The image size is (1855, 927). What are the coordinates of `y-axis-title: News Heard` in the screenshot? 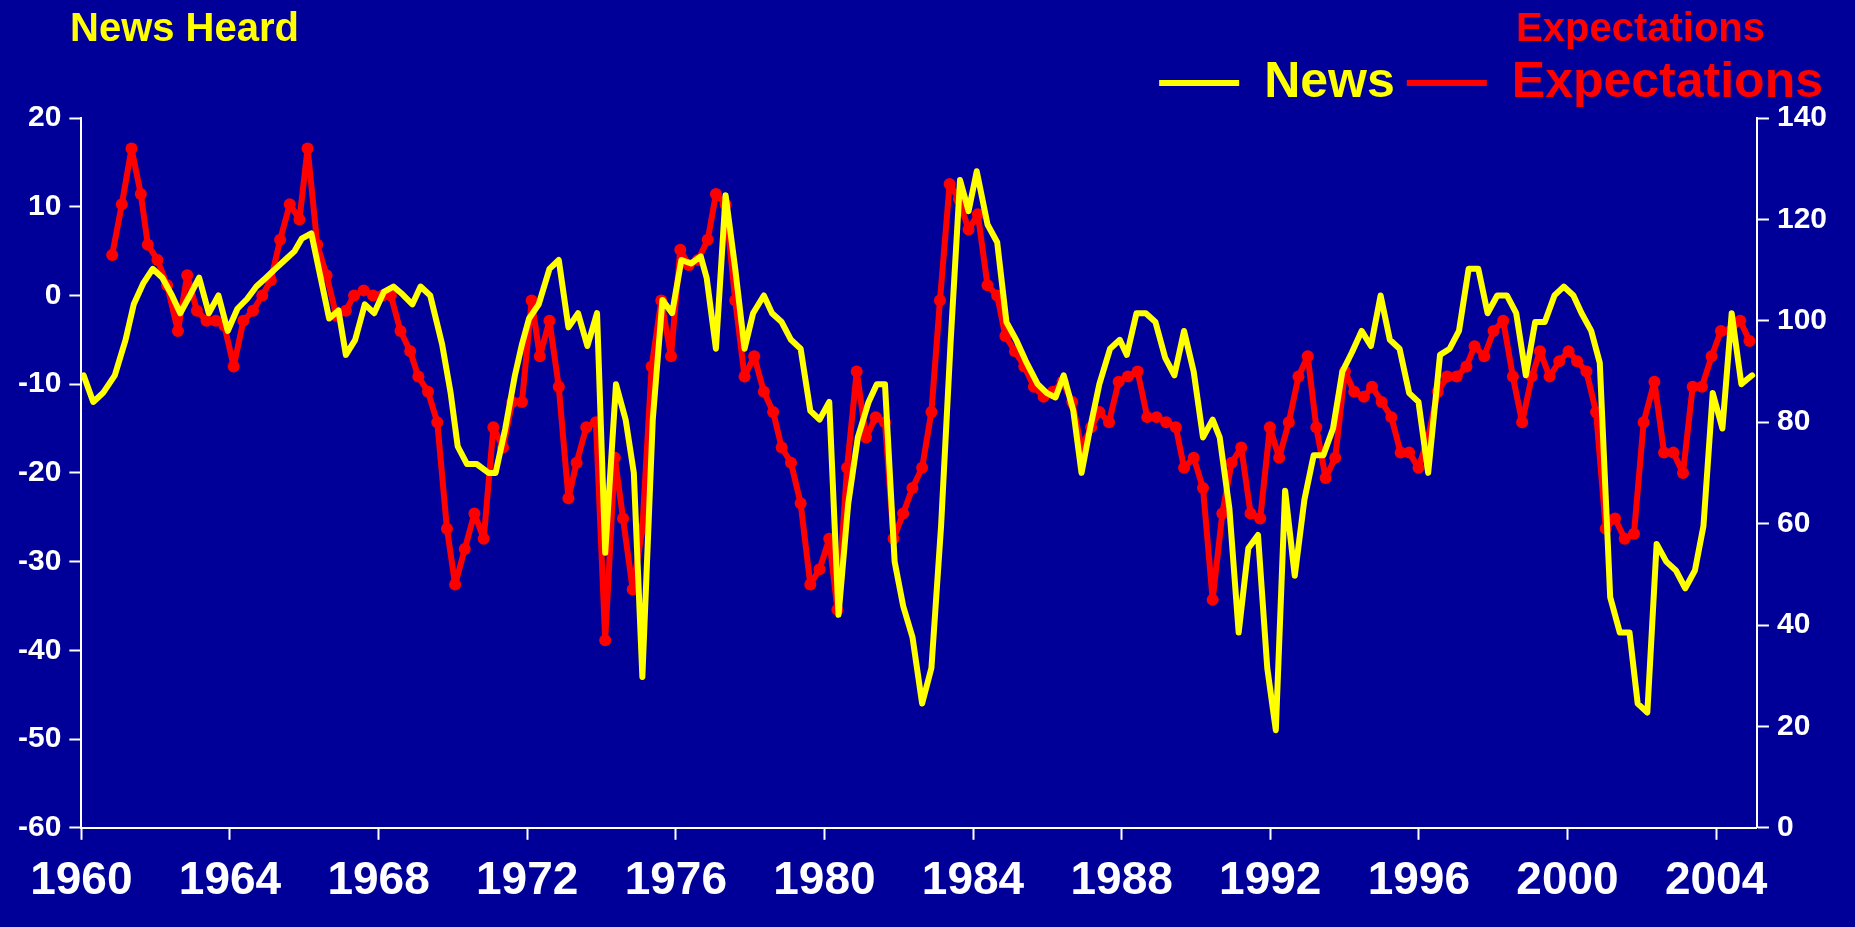 It's located at (184, 27).